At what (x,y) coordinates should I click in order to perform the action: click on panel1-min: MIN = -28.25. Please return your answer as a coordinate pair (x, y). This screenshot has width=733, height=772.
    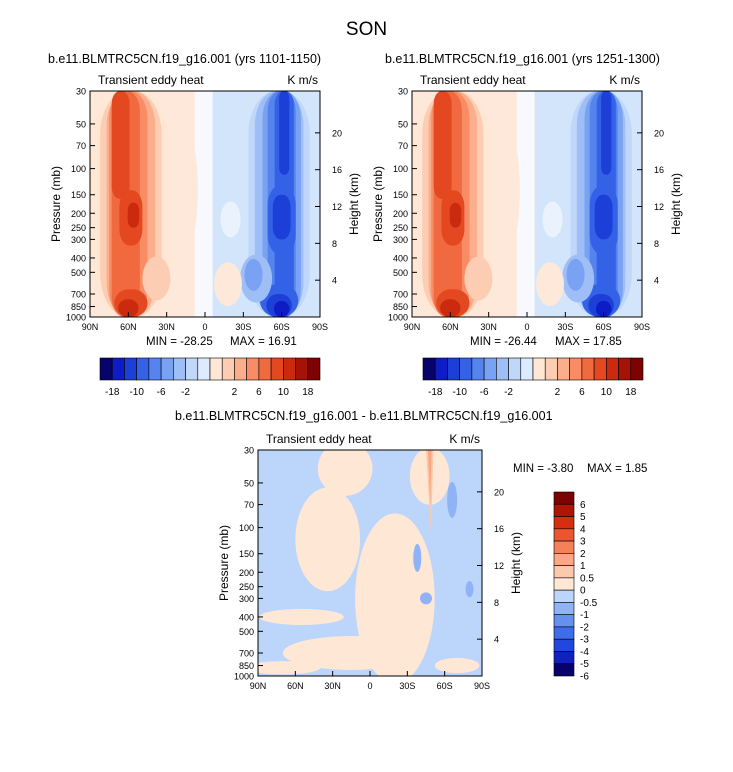
    Looking at the image, I should click on (179, 342).